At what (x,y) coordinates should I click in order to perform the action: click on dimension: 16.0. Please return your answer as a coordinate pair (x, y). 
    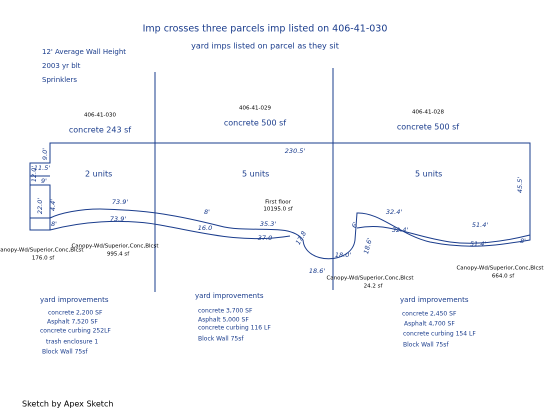
    Looking at the image, I should click on (205, 228).